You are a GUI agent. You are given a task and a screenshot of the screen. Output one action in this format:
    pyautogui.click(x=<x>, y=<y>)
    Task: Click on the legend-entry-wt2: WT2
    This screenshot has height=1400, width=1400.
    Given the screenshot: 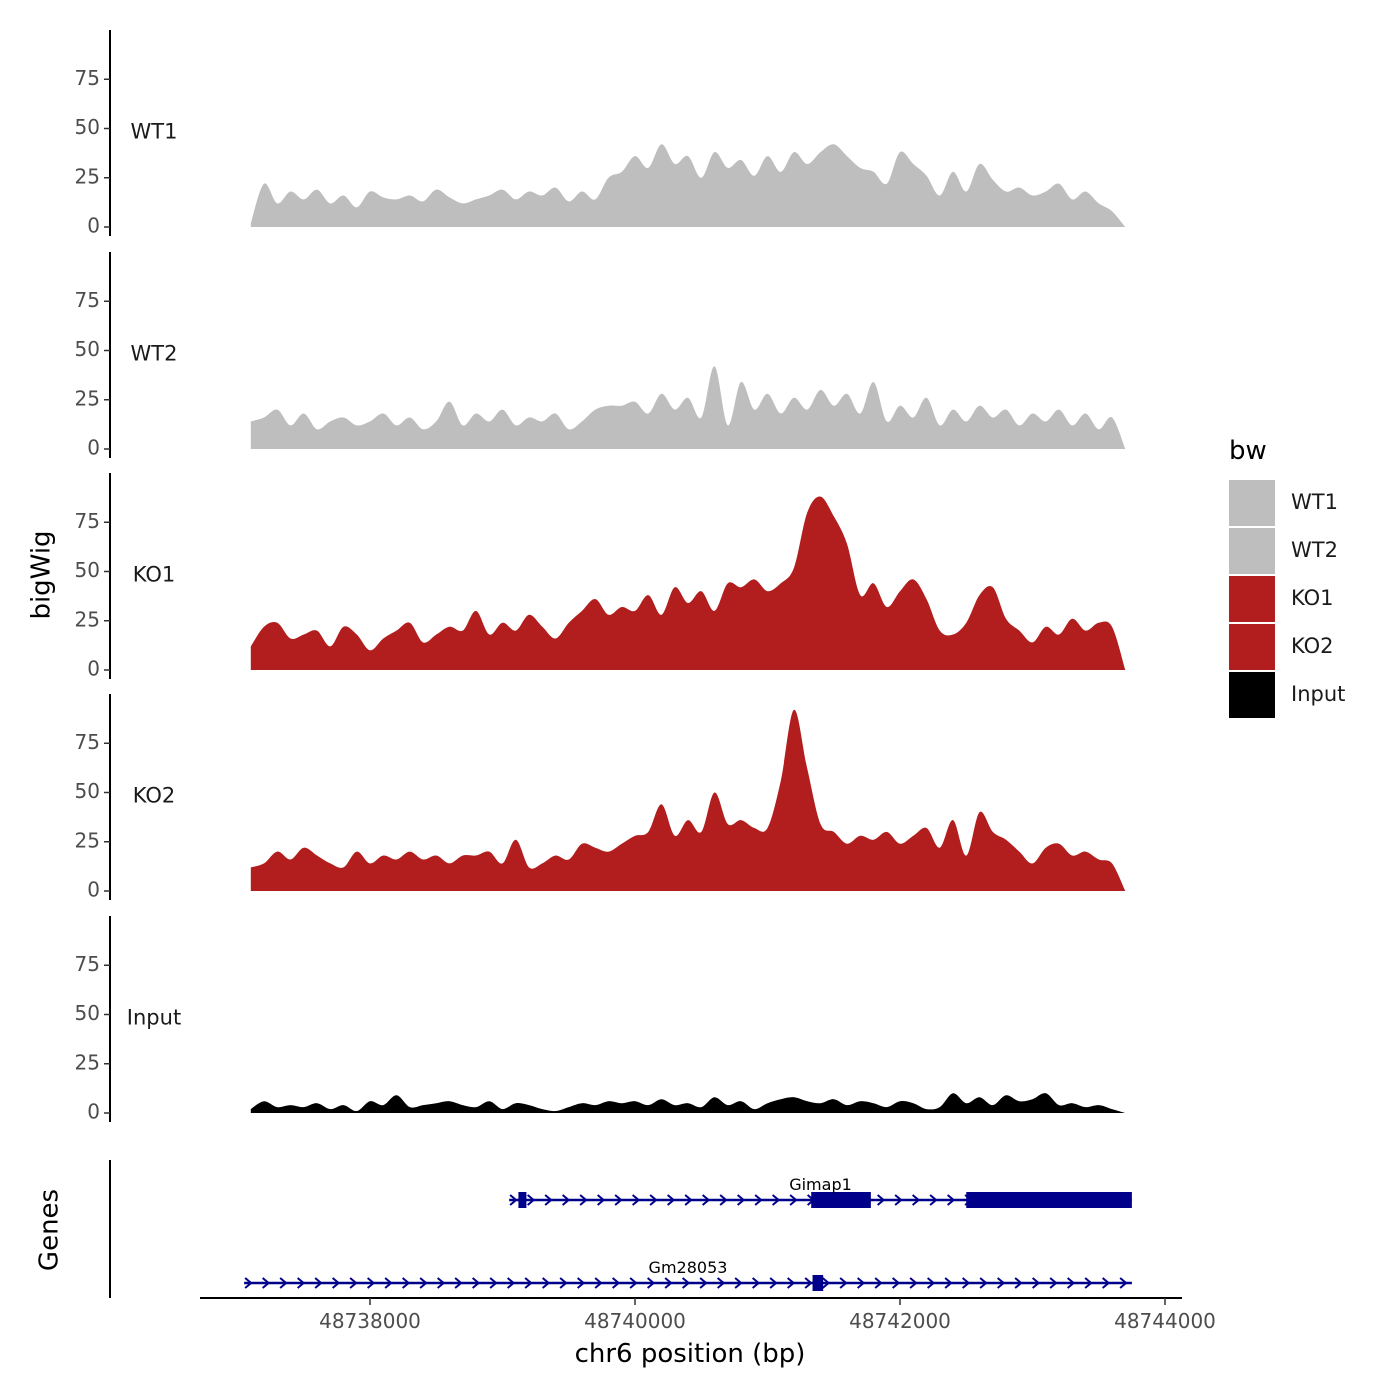 What is the action you would take?
    pyautogui.click(x=1283, y=551)
    